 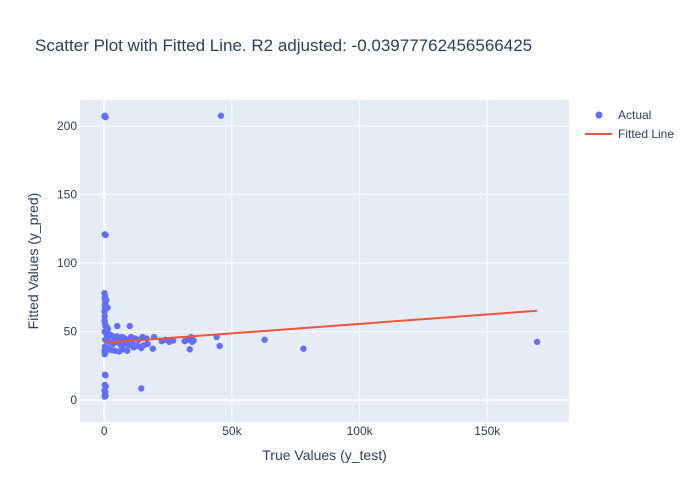 I want to click on x-tick-labels: 0 50k 100k 150k, so click(x=301, y=431).